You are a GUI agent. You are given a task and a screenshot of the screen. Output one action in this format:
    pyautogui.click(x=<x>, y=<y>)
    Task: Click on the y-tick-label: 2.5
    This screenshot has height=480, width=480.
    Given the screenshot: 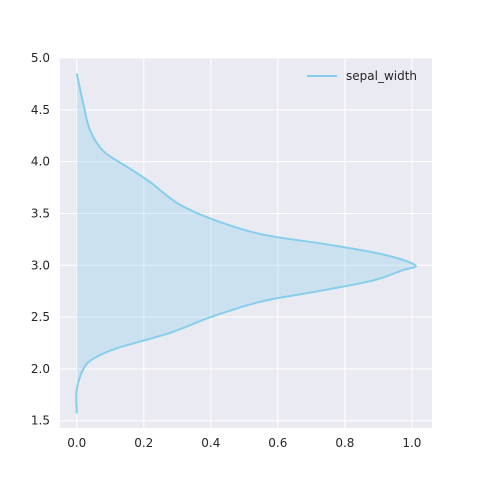 What is the action you would take?
    pyautogui.click(x=40, y=317)
    